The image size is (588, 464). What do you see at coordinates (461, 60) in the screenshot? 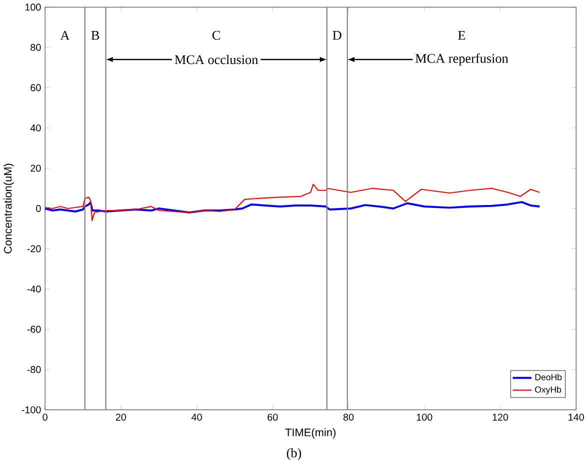
I see `annotation: MCA reperfusion` at bounding box center [461, 60].